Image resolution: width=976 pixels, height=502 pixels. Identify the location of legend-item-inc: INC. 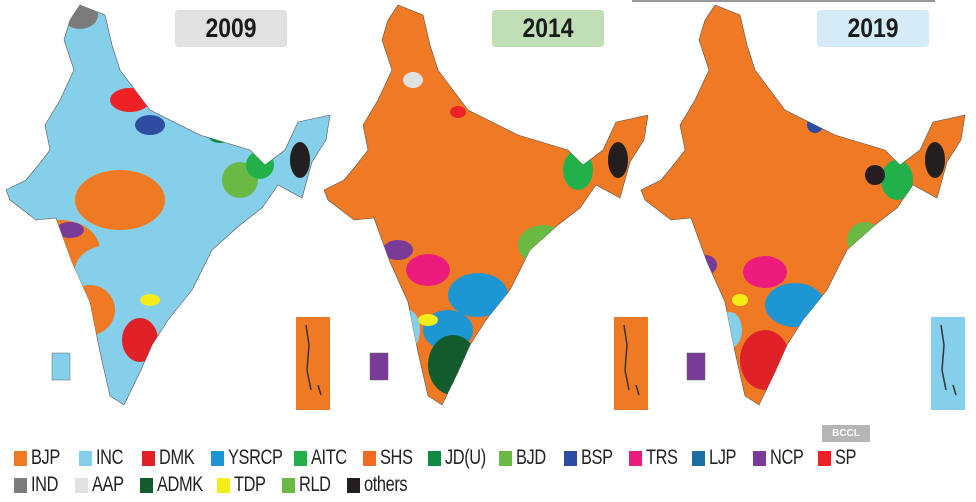
(106, 458).